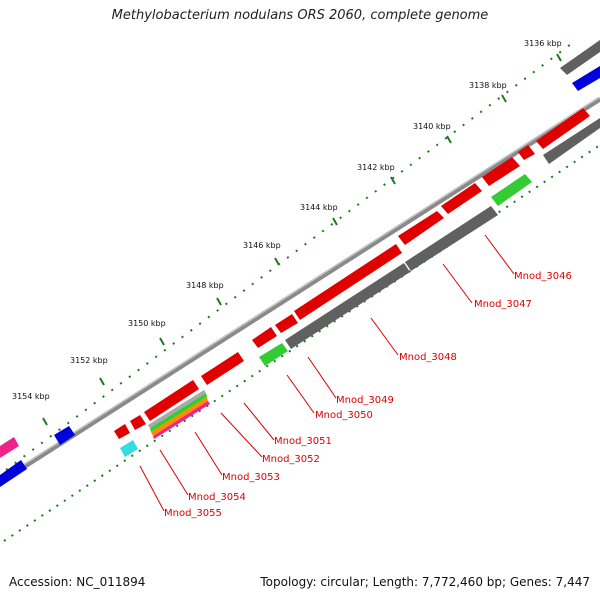 The image size is (600, 600). Describe the element at coordinates (147, 323) in the screenshot. I see `tick-label: 3150 kbp` at that location.